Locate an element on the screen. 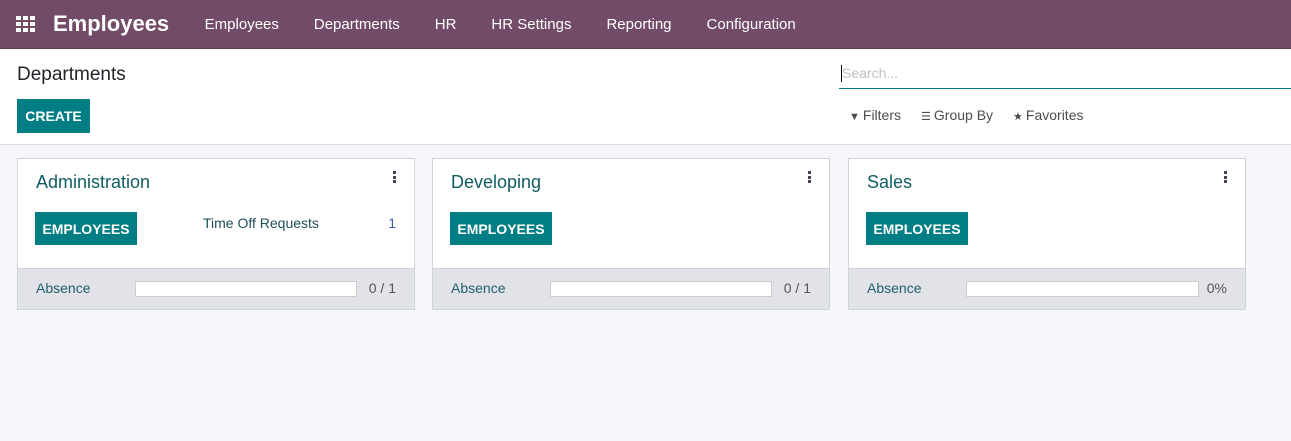 This screenshot has width=1291, height=441. department-name: Sales is located at coordinates (890, 182).